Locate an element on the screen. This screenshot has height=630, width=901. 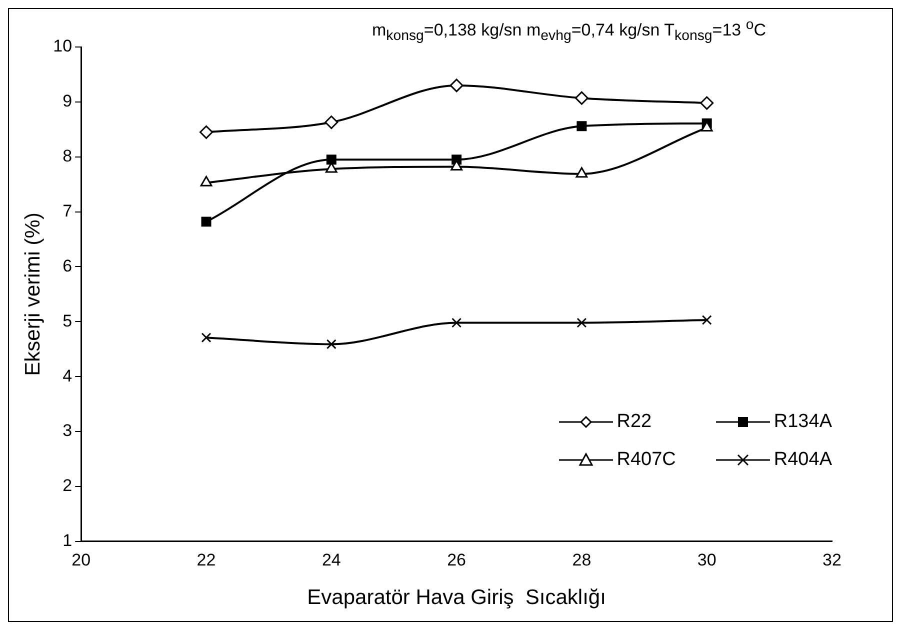
y-axis-title: Ekserji verimi (%) is located at coordinates (32, 294).